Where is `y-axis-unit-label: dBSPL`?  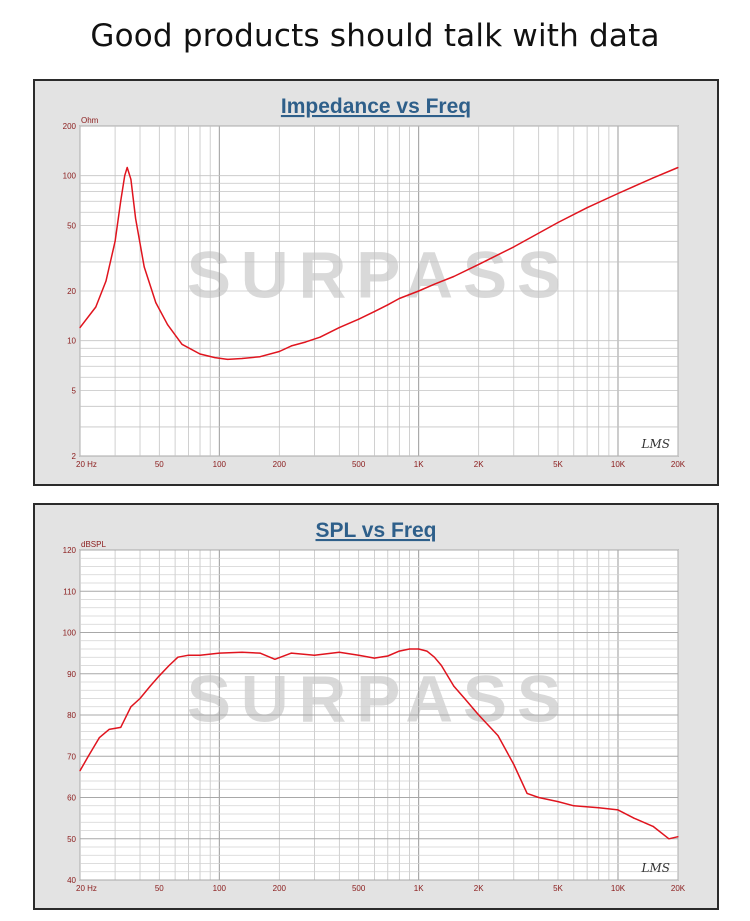
y-axis-unit-label: dBSPL is located at coordinates (93, 544).